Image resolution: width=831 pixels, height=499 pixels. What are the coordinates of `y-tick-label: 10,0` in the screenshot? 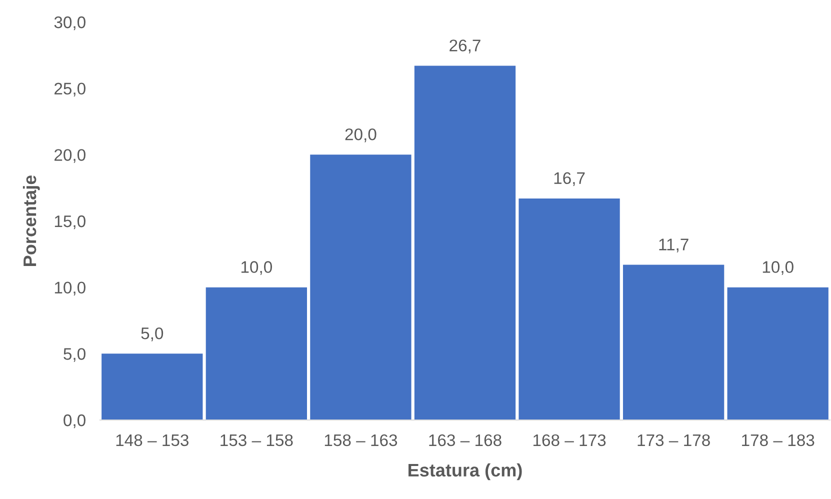 It's located at (70, 289).